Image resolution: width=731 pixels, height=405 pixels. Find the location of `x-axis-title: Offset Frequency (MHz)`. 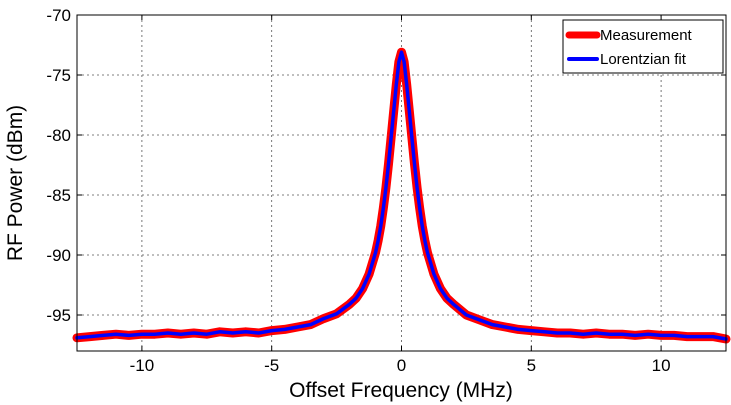

x-axis-title: Offset Frequency (MHz) is located at coordinates (401, 390).